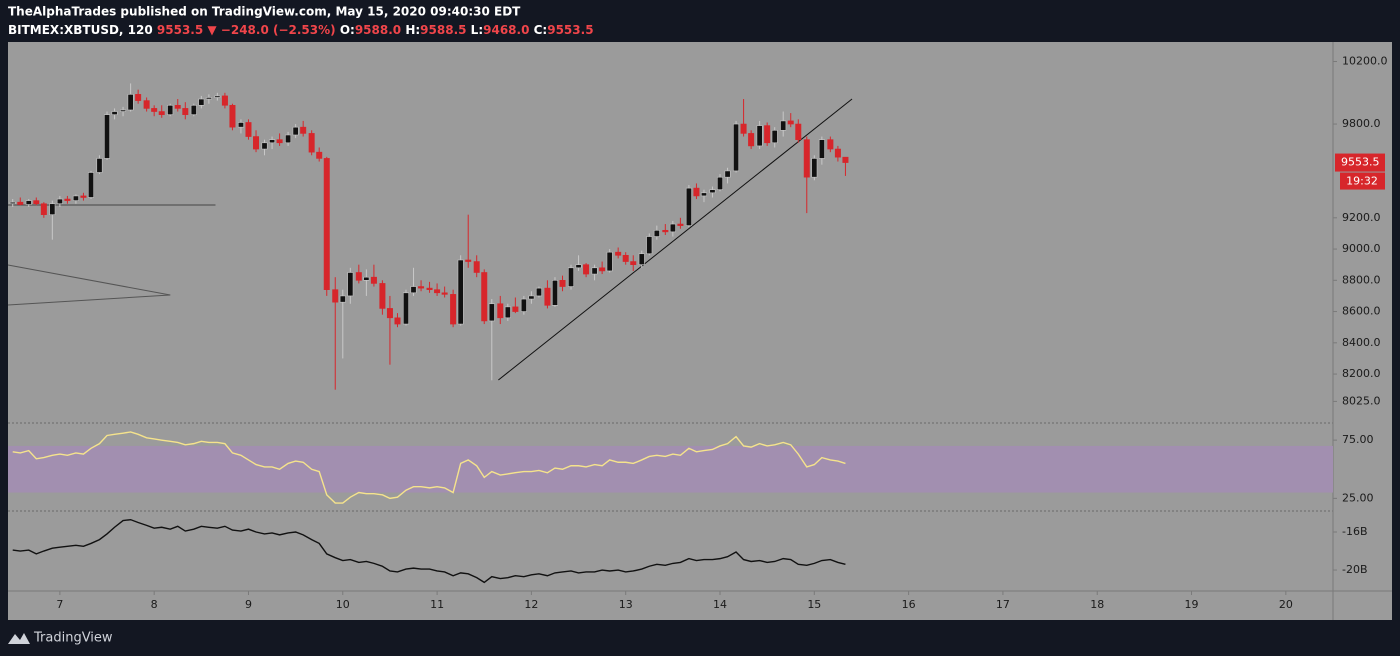 The width and height of the screenshot is (1400, 656). What do you see at coordinates (347, 30) in the screenshot?
I see `ohlc-key: O:` at bounding box center [347, 30].